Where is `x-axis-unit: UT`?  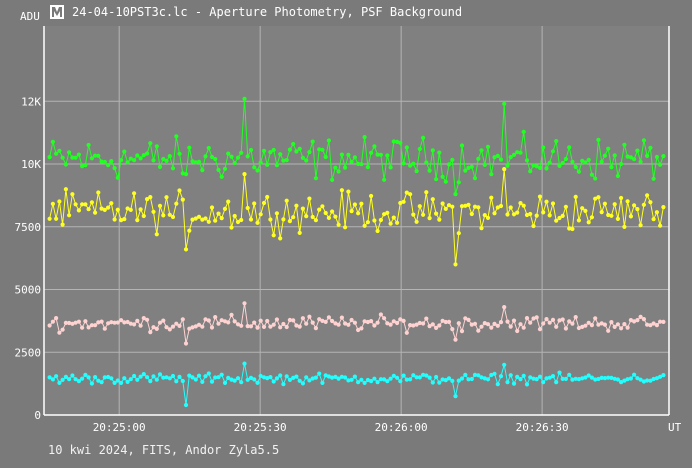 x-axis-unit: UT is located at coordinates (675, 427).